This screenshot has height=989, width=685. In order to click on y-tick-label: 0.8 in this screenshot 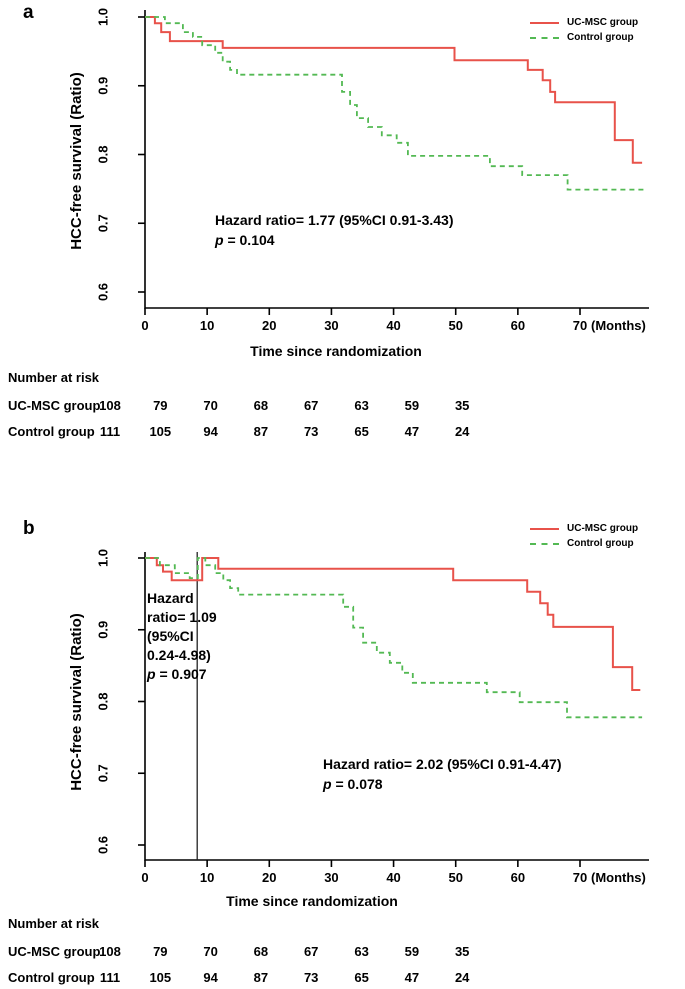, I will do `click(103, 701)`.